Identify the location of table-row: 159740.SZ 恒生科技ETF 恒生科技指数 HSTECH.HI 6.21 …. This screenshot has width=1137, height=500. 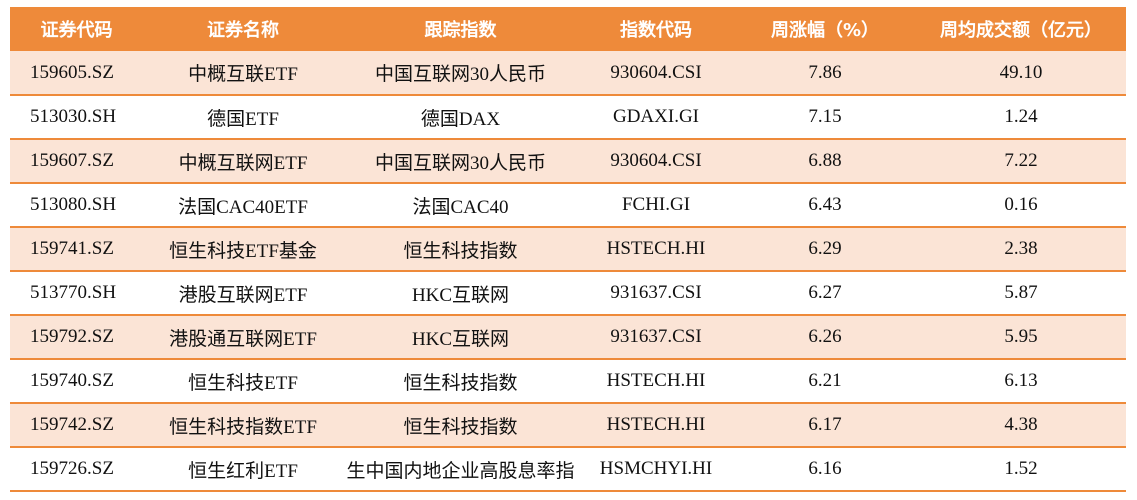
(568, 381).